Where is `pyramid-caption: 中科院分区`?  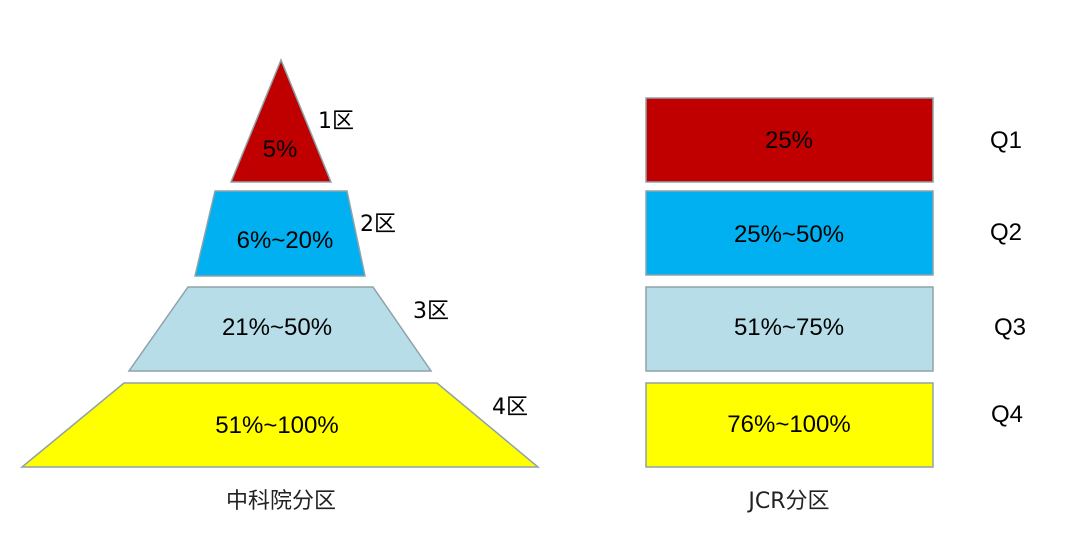 pyramid-caption: 中科院分区 is located at coordinates (281, 501).